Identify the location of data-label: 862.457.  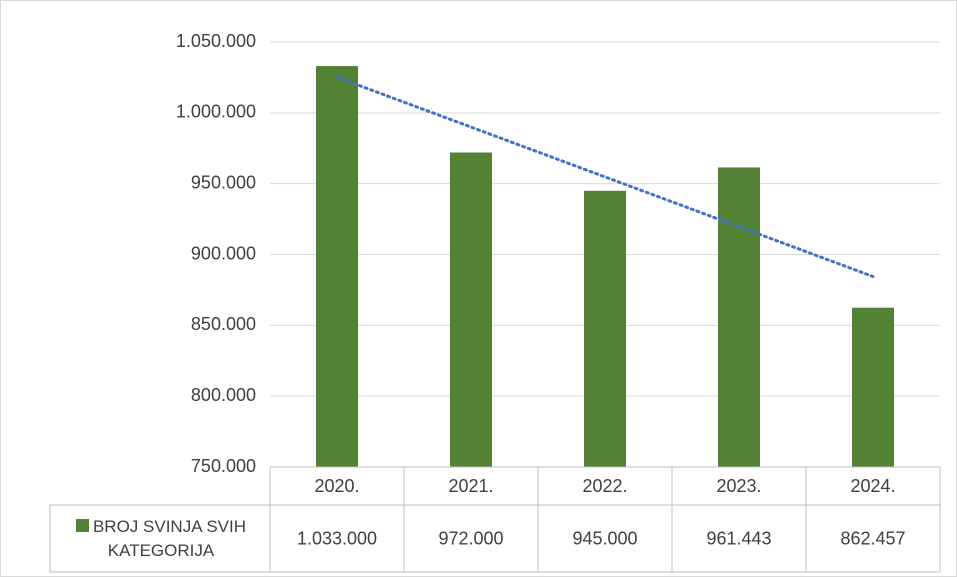
(872, 538).